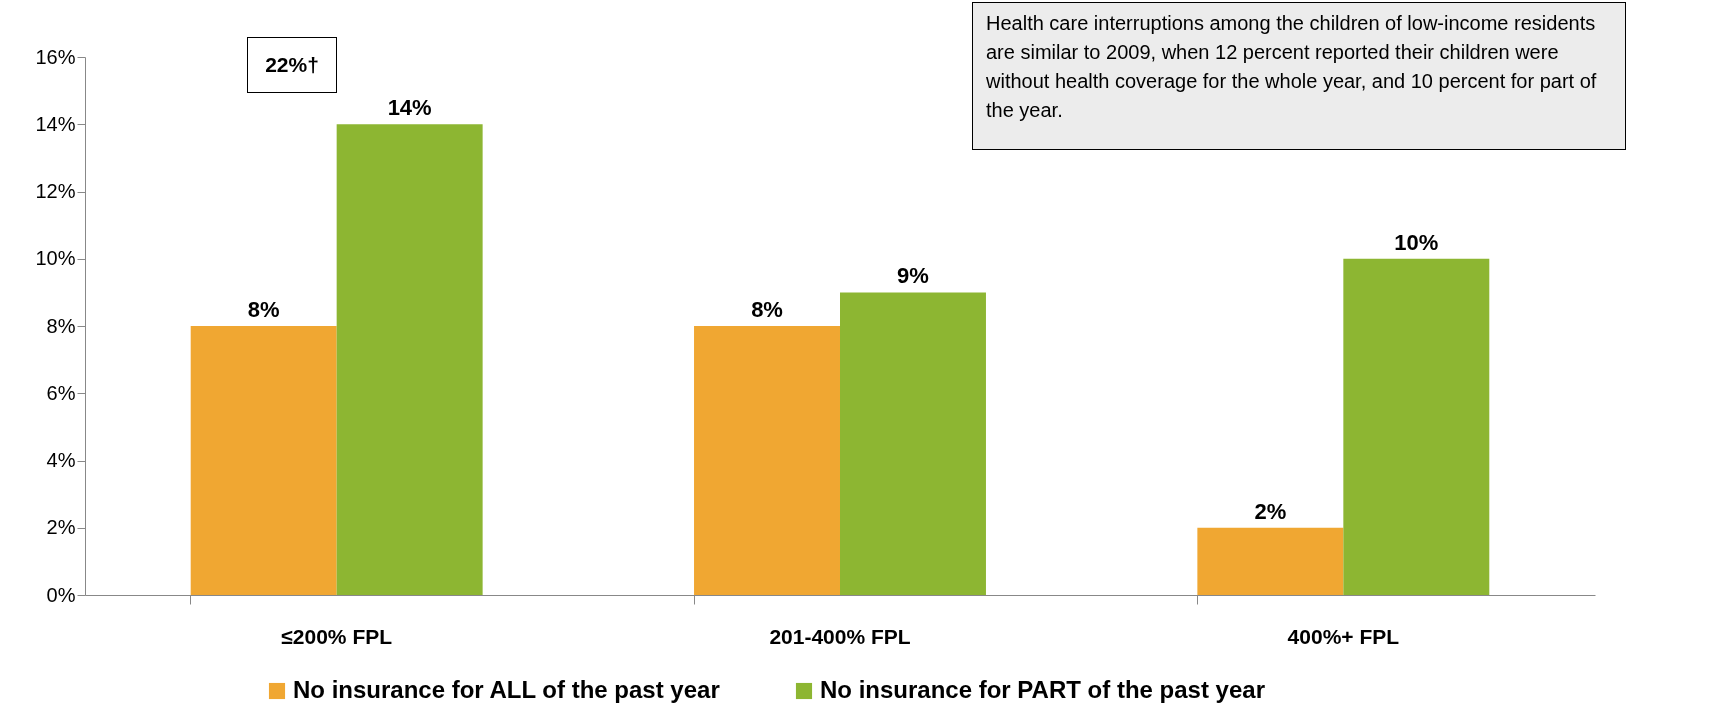 This screenshot has width=1727, height=716. Describe the element at coordinates (913, 276) in the screenshot. I see `data-label: 9%` at that location.